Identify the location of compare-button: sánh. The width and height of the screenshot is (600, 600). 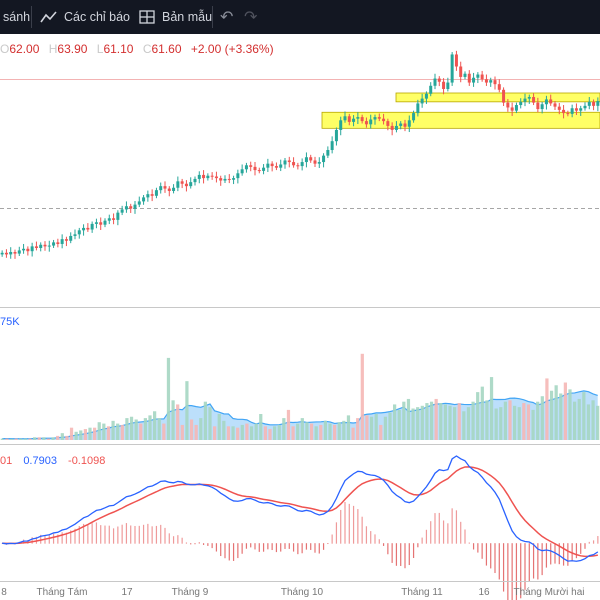
(16, 17).